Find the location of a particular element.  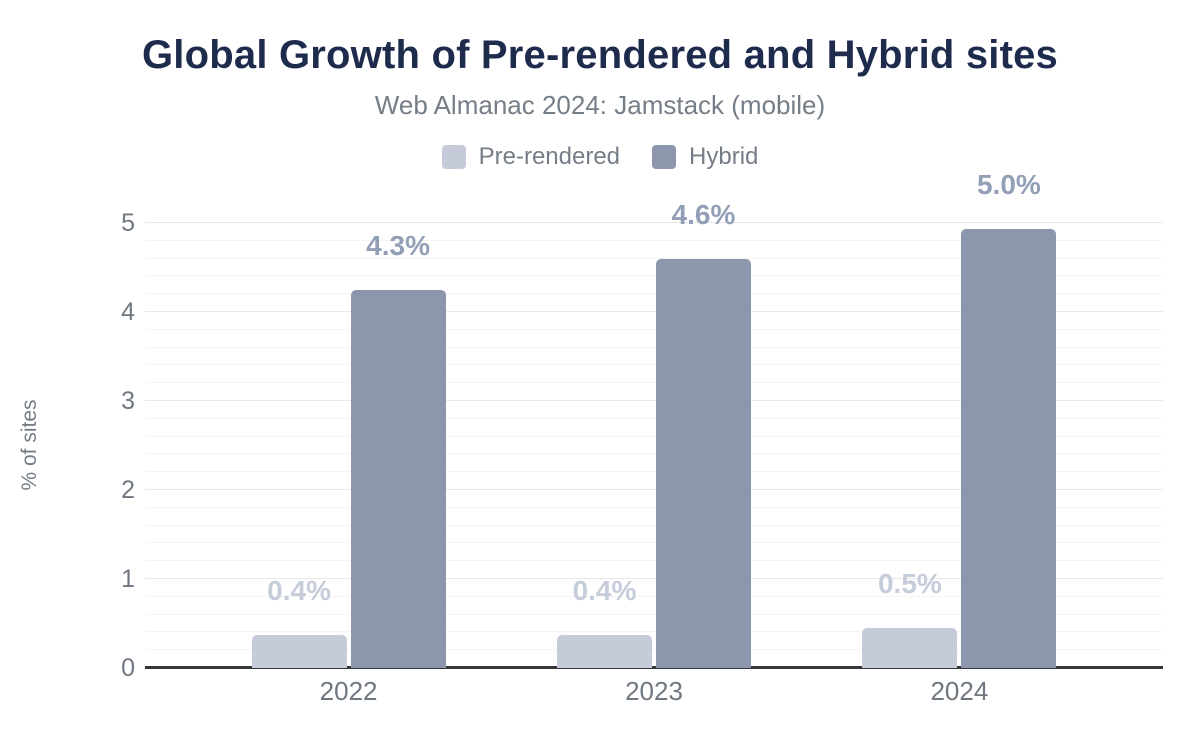

legend-label-pre-rendered: Pre-rendered is located at coordinates (549, 156).